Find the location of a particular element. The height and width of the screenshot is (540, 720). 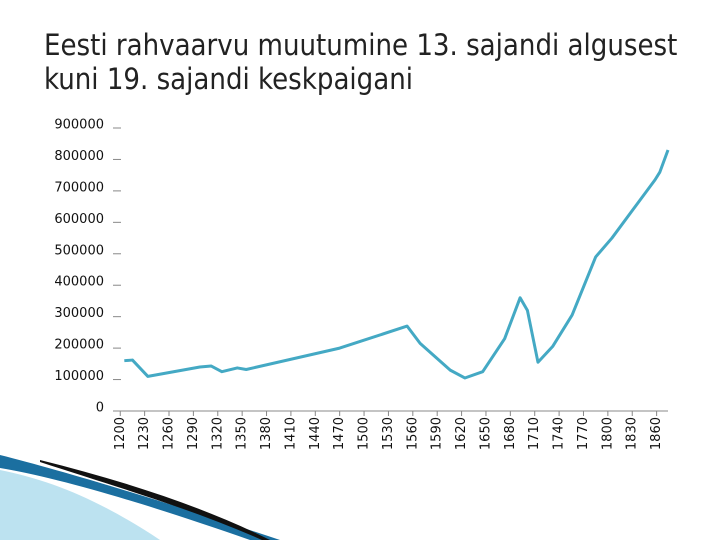

x-tick-label: 1800 is located at coordinates (607, 433).